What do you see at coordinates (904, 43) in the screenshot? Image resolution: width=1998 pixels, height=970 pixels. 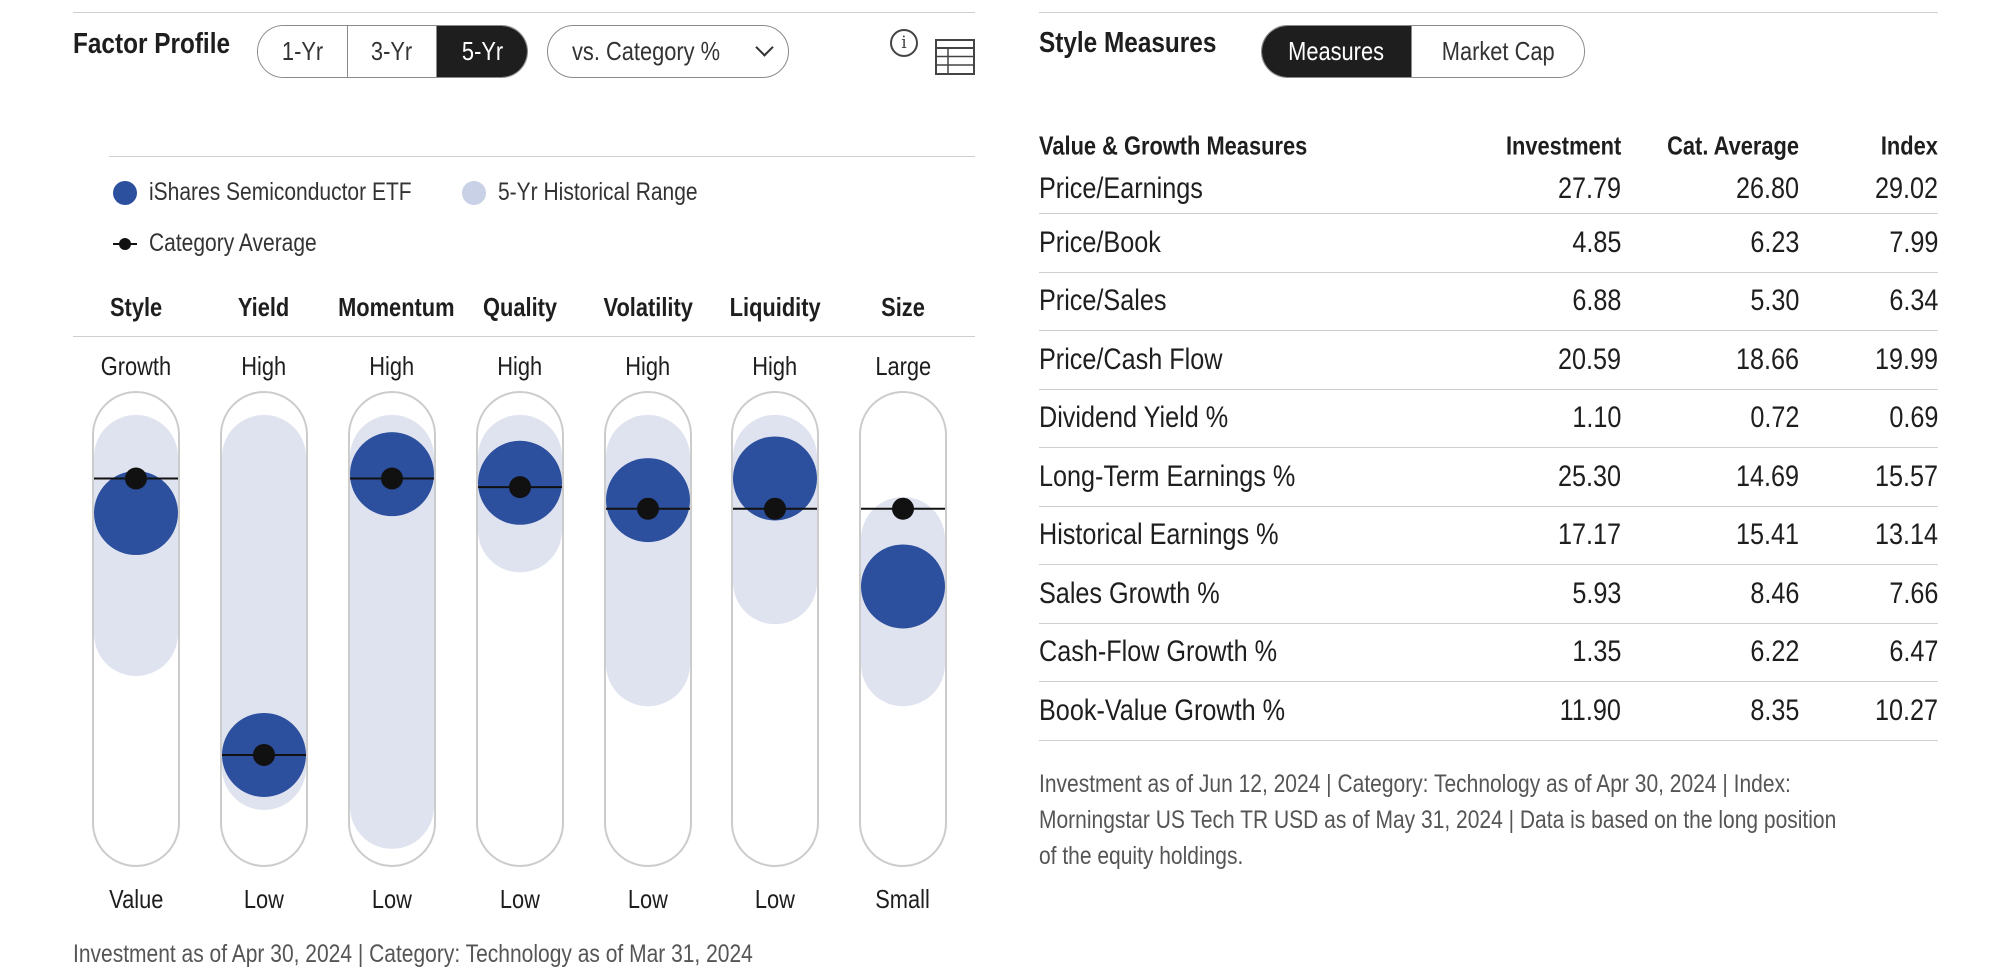 I see `info-icon: i` at bounding box center [904, 43].